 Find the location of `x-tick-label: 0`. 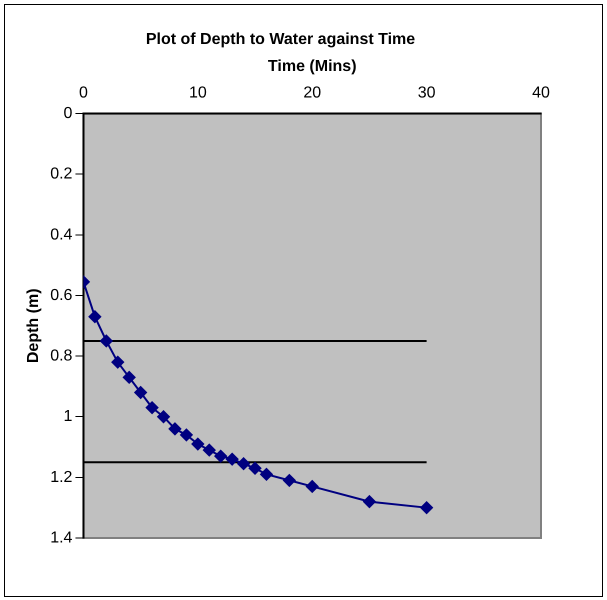

x-tick-label: 0 is located at coordinates (83, 93).